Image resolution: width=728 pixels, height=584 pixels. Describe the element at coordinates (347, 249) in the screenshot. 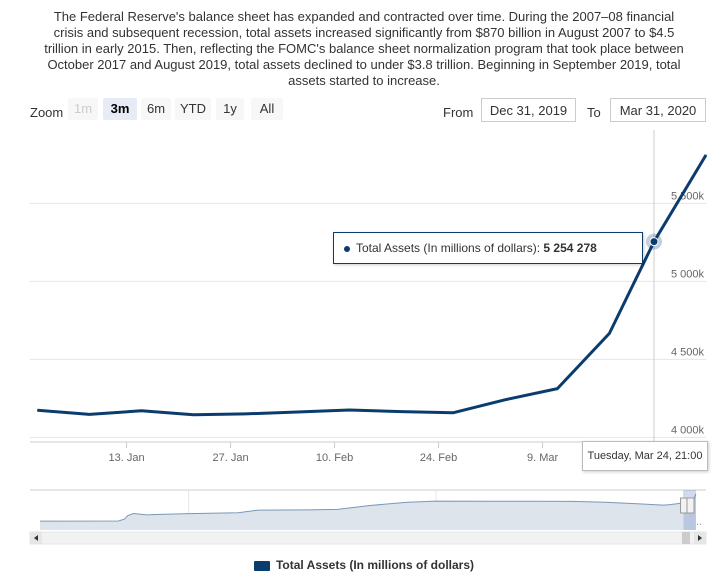

I see `tooltip-marker-icon` at that location.